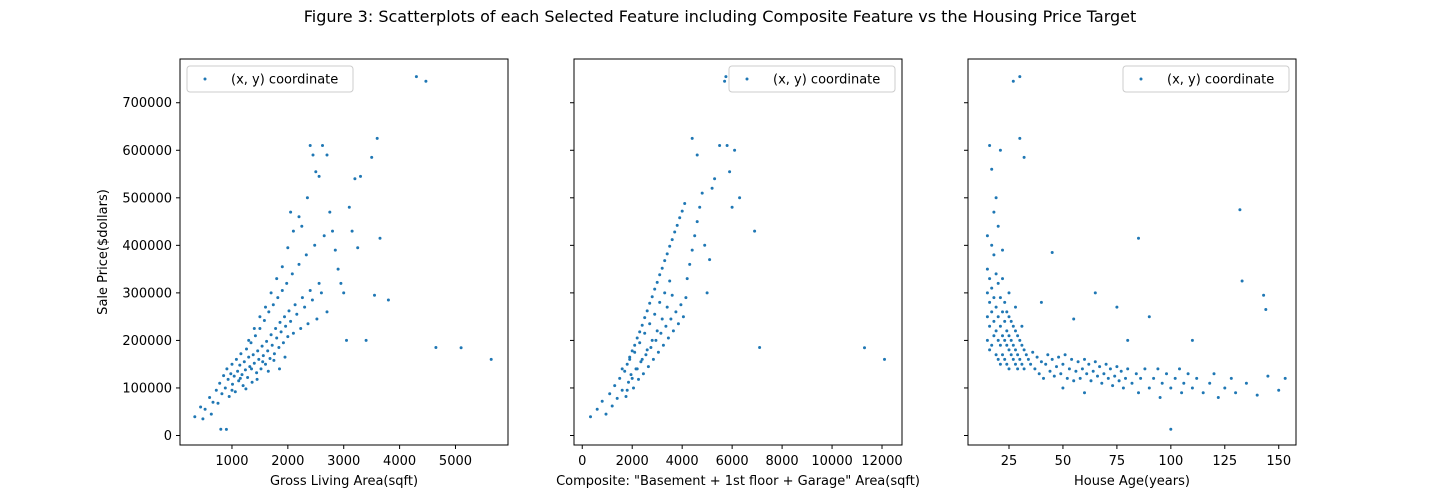  I want to click on x-tick-label: 10000, so click(831, 461).